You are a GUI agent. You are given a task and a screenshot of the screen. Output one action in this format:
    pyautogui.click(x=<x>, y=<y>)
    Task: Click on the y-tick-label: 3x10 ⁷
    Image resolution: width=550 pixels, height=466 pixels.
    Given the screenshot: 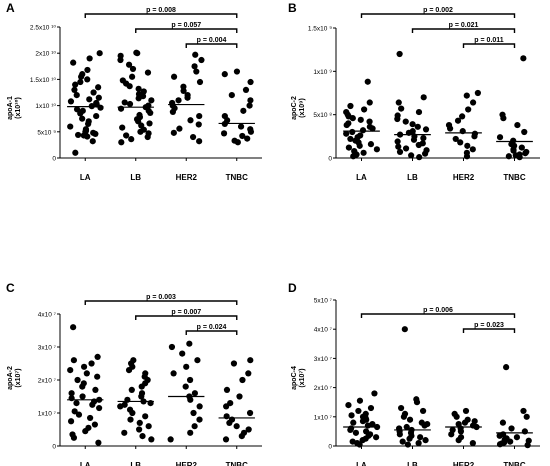 What is the action you would take?
    pyautogui.click(x=323, y=359)
    